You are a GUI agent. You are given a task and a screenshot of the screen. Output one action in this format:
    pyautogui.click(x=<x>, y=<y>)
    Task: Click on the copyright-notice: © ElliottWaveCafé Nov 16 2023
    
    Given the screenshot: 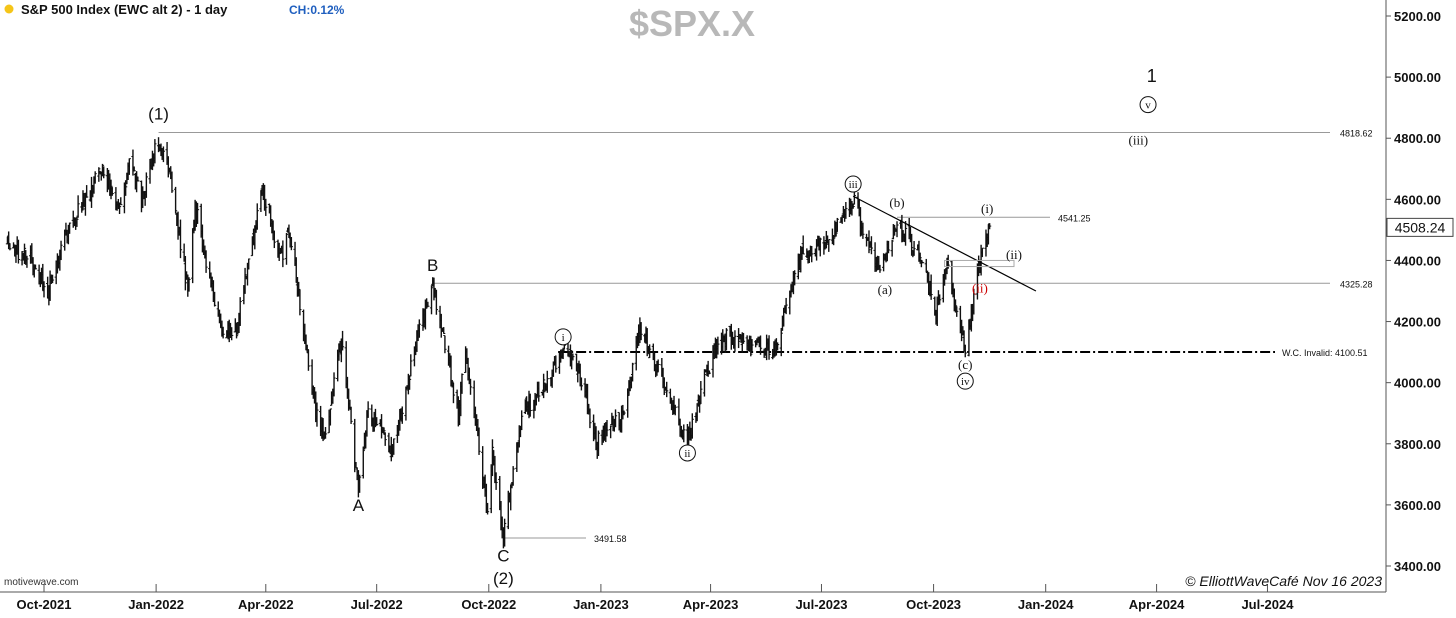 What is the action you would take?
    pyautogui.click(x=1283, y=581)
    